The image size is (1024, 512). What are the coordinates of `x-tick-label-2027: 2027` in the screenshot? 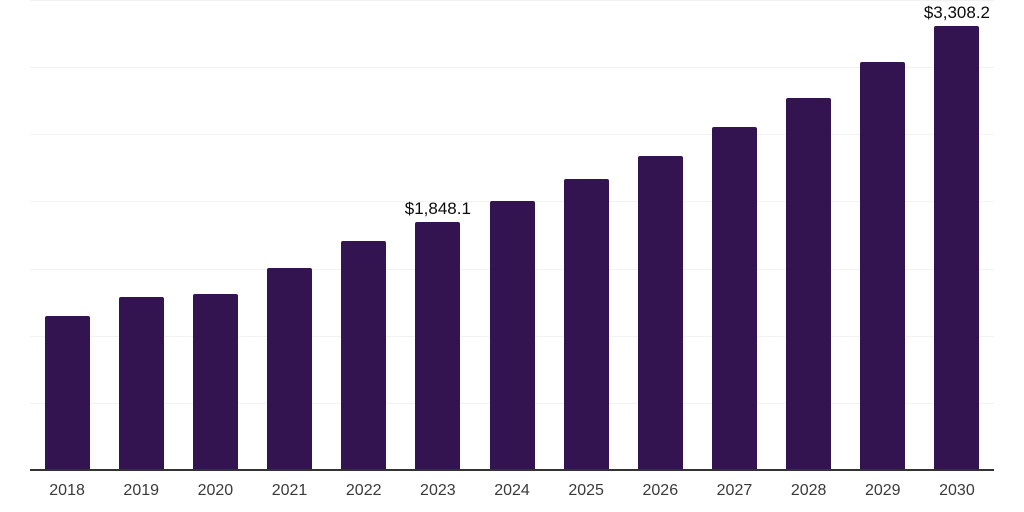 It's located at (734, 490).